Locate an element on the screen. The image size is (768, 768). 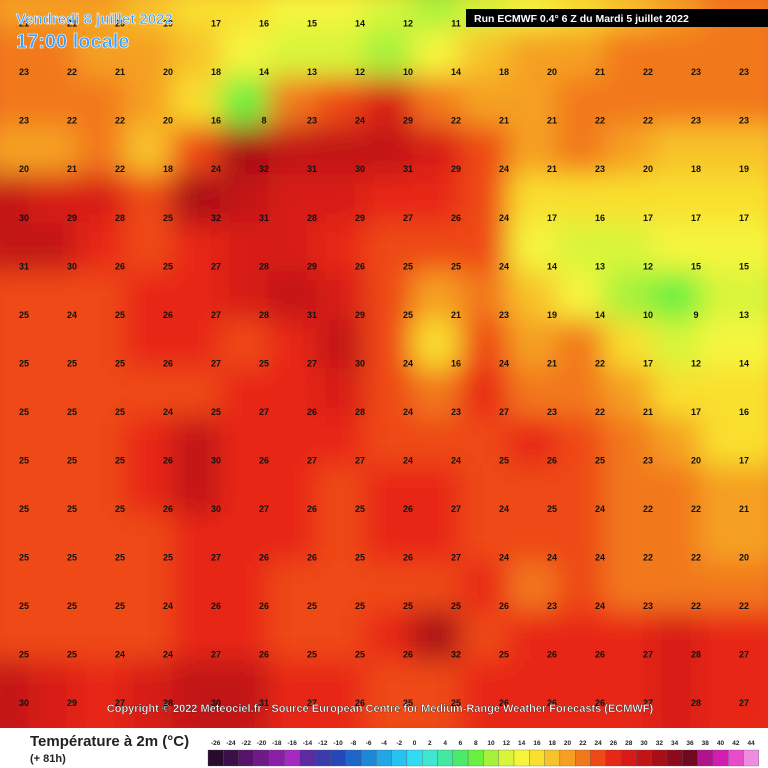
scale-label: 20 is located at coordinates (568, 743).